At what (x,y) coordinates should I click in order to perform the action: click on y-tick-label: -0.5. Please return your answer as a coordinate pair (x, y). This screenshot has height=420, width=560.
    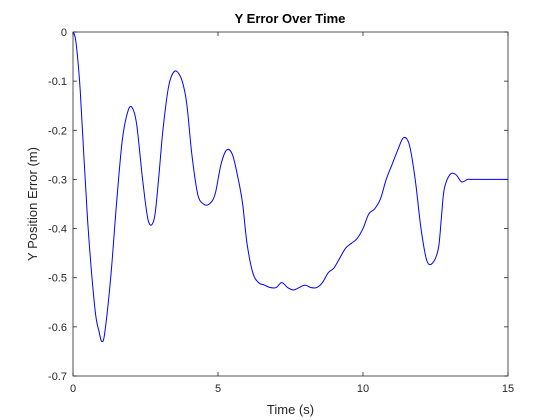
    Looking at the image, I should click on (57, 279).